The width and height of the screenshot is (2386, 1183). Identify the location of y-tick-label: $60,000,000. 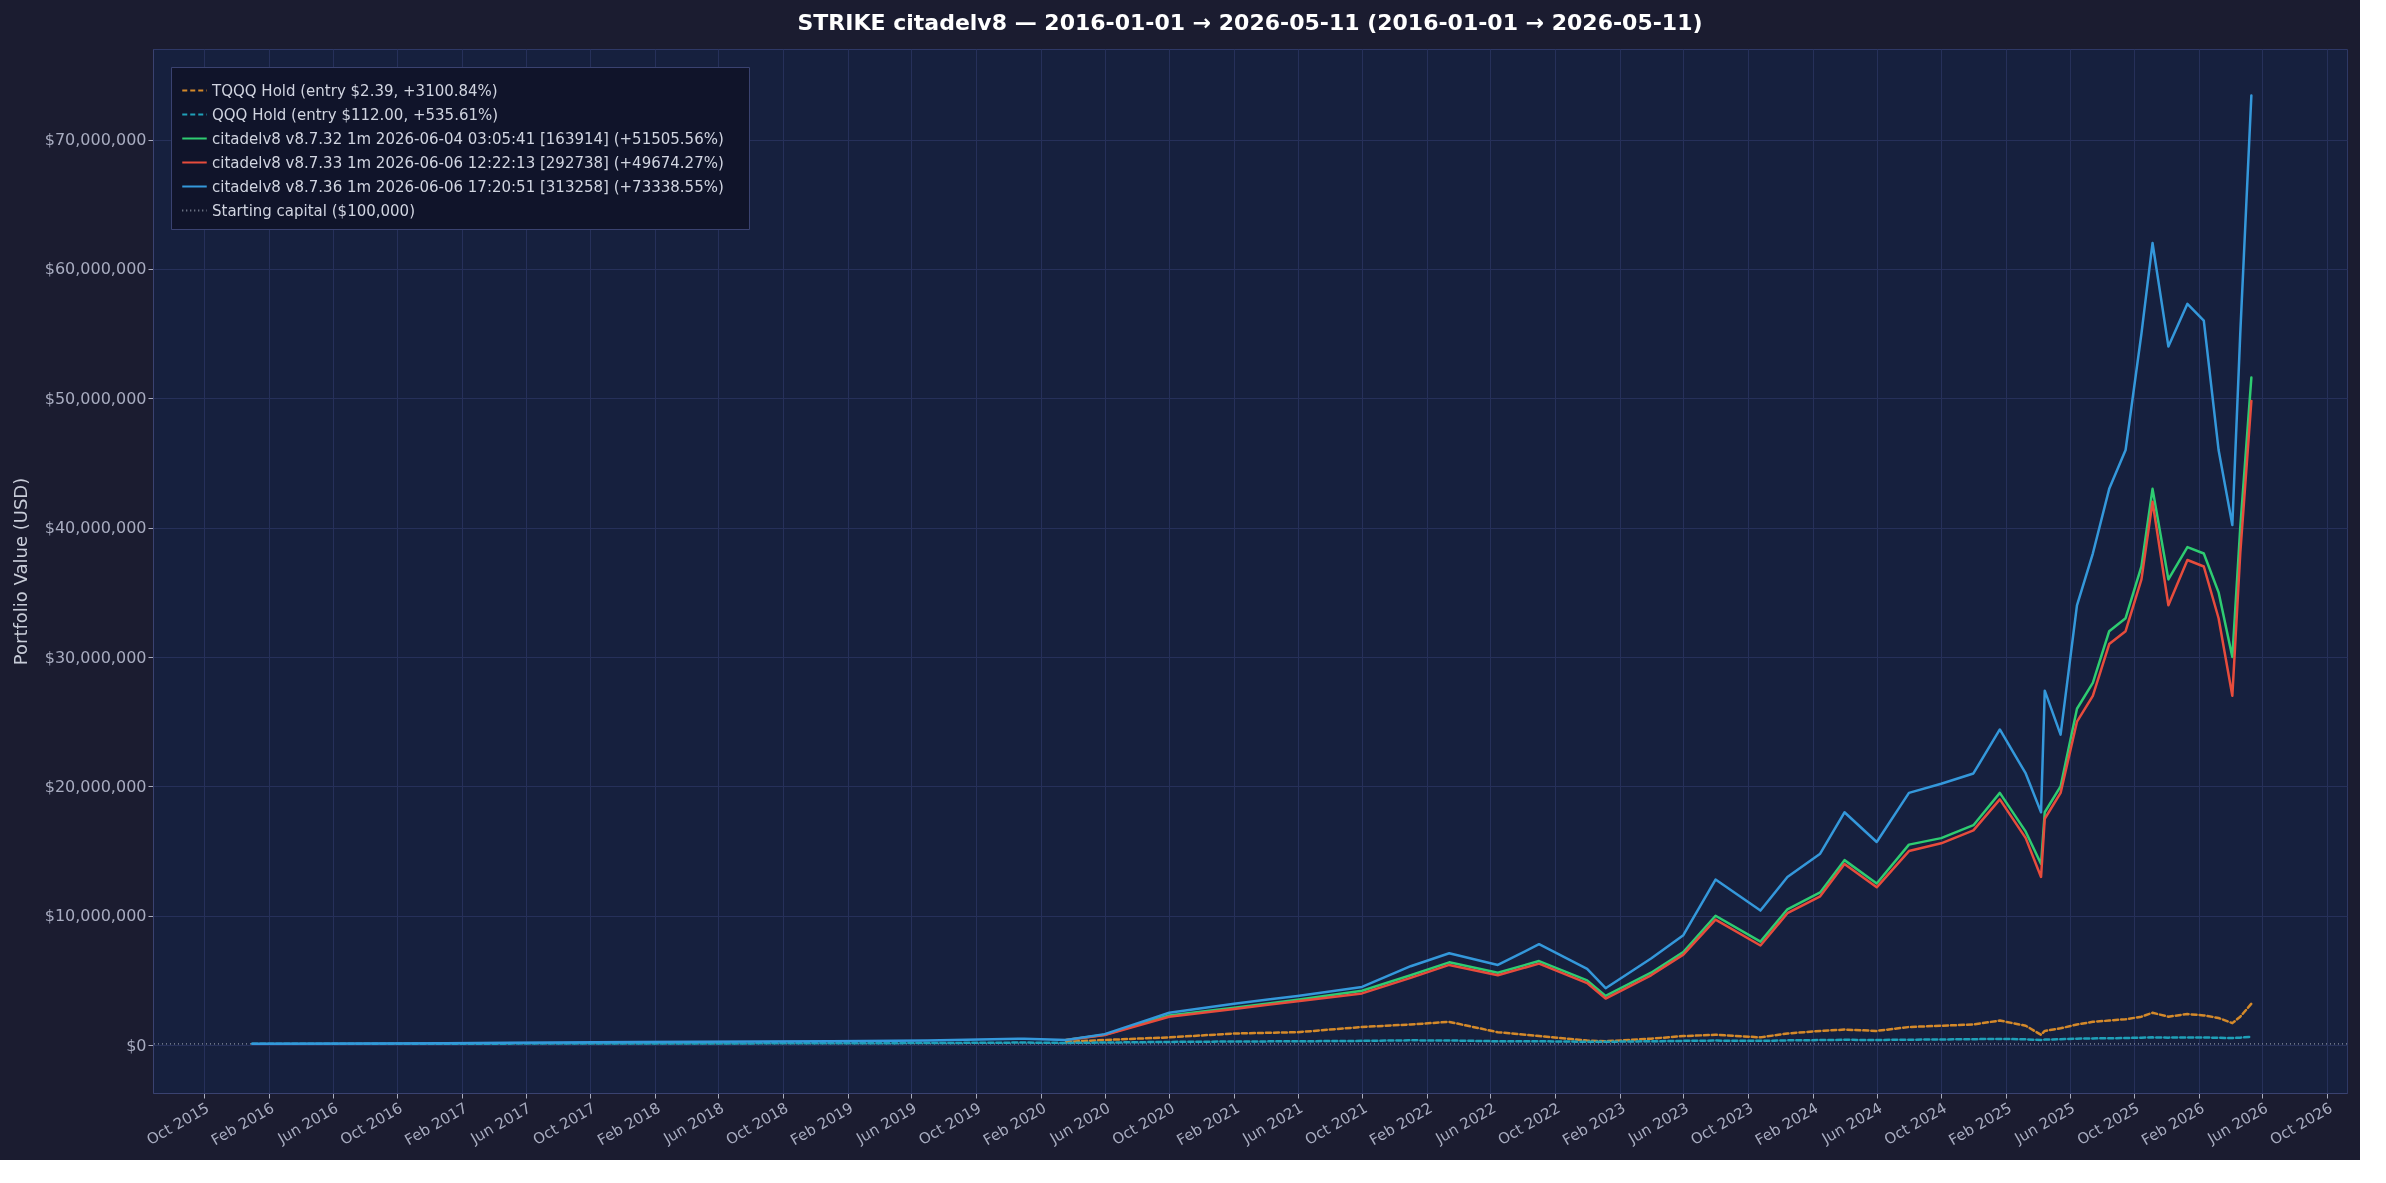
(95, 269).